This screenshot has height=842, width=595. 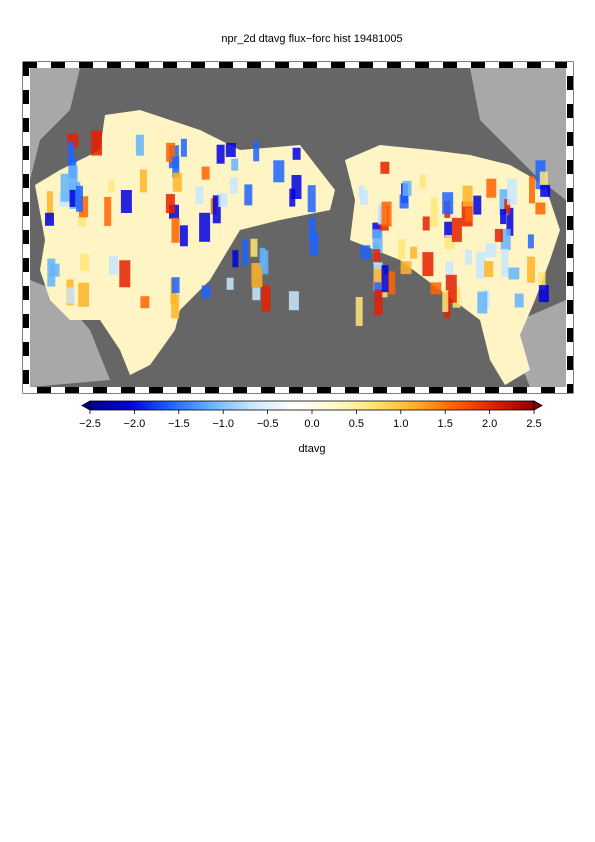 I want to click on colorbar-tick-label: 2.0, so click(x=489, y=424).